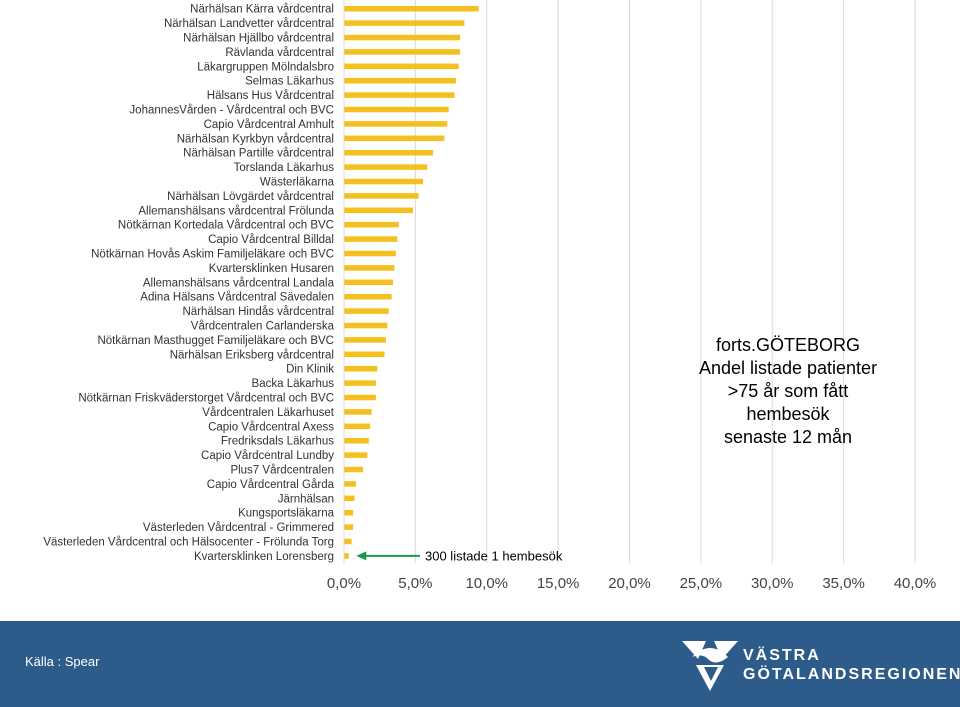 This screenshot has height=707, width=960. Describe the element at coordinates (293, 384) in the screenshot. I see `category-label: Backa Läkarhus` at that location.